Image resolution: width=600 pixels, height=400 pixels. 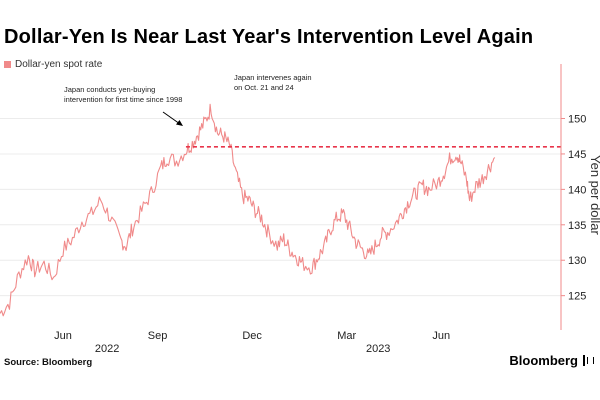 I want to click on brand-name: Bloomberg, so click(x=543, y=360).